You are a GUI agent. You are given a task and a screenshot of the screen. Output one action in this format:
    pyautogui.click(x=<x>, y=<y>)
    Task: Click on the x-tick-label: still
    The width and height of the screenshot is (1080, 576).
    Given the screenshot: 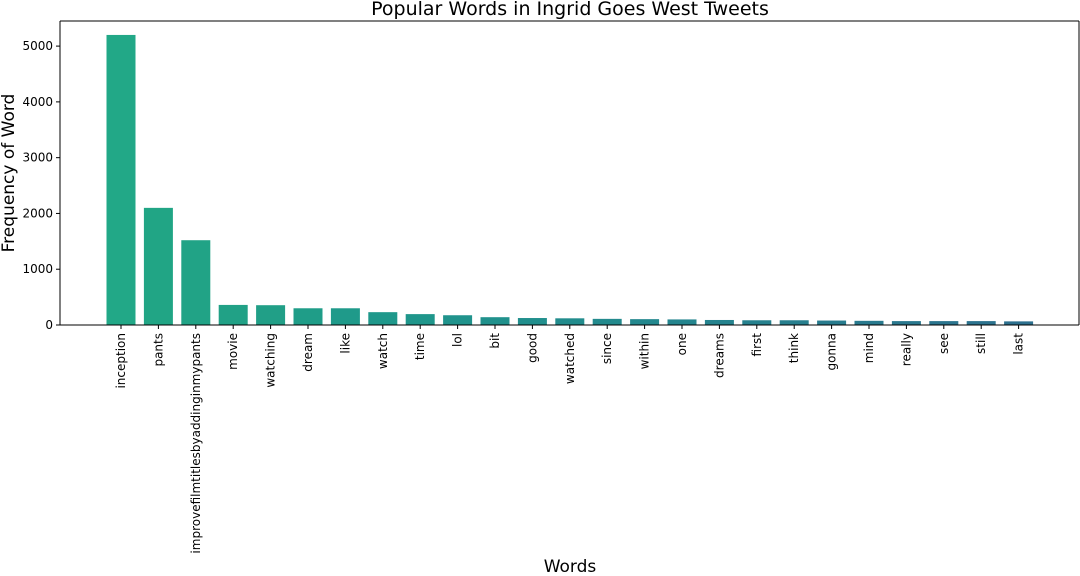 What is the action you would take?
    pyautogui.click(x=981, y=343)
    